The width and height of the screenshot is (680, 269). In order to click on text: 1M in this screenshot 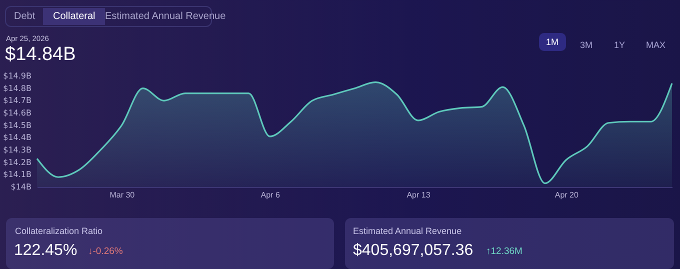, I will do `click(552, 42)`.